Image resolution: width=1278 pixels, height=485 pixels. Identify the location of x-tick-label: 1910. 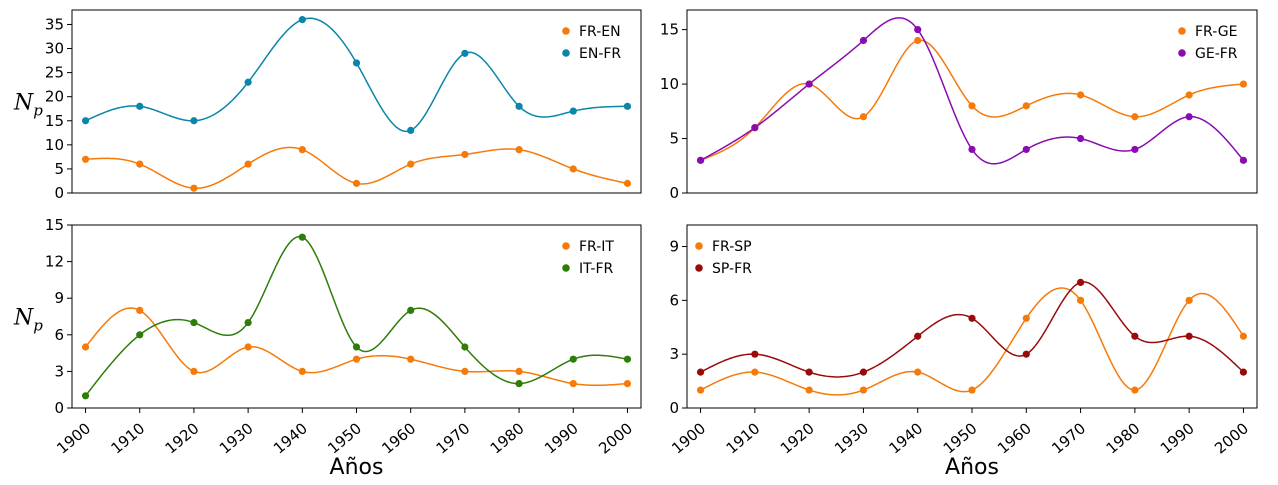
(743, 438).